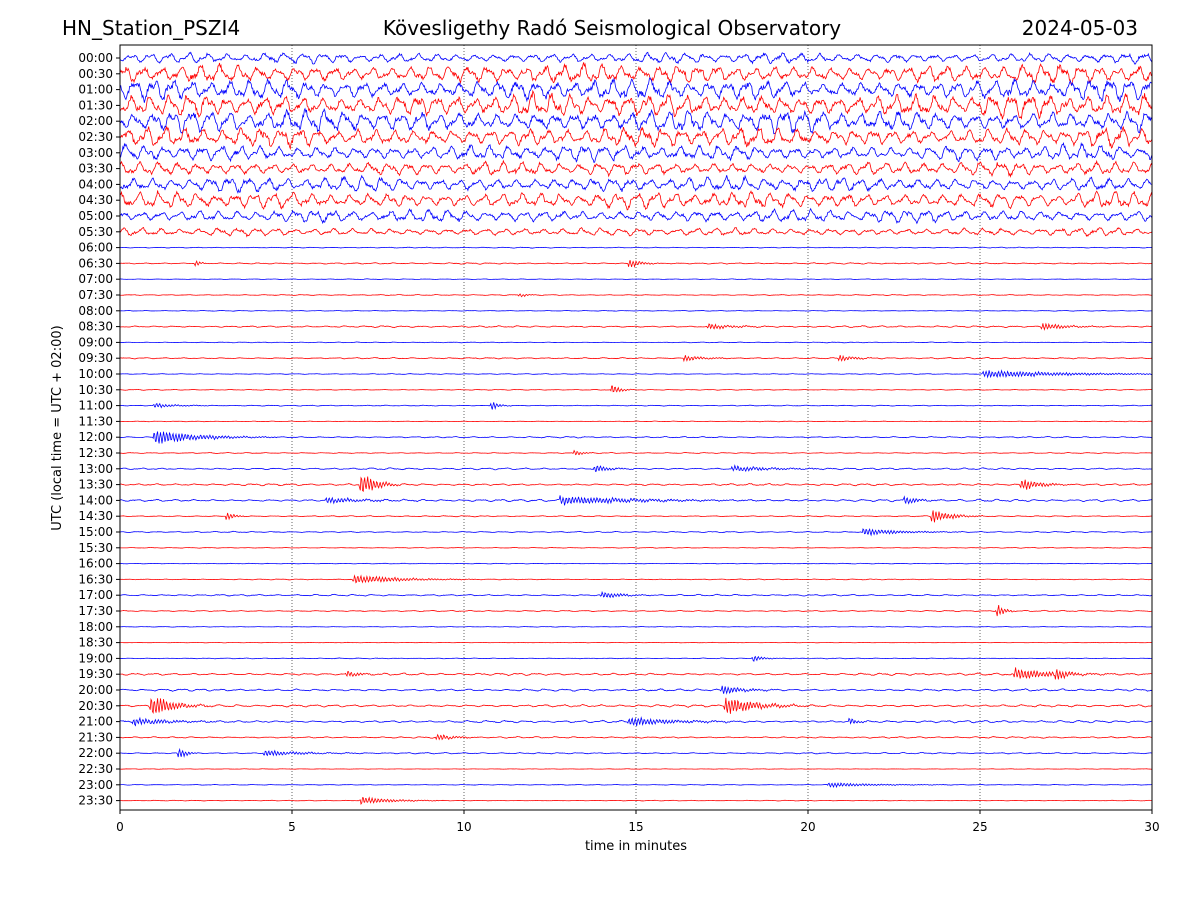 The width and height of the screenshot is (1200, 900). I want to click on y-tick-label: 06:30, so click(95, 263).